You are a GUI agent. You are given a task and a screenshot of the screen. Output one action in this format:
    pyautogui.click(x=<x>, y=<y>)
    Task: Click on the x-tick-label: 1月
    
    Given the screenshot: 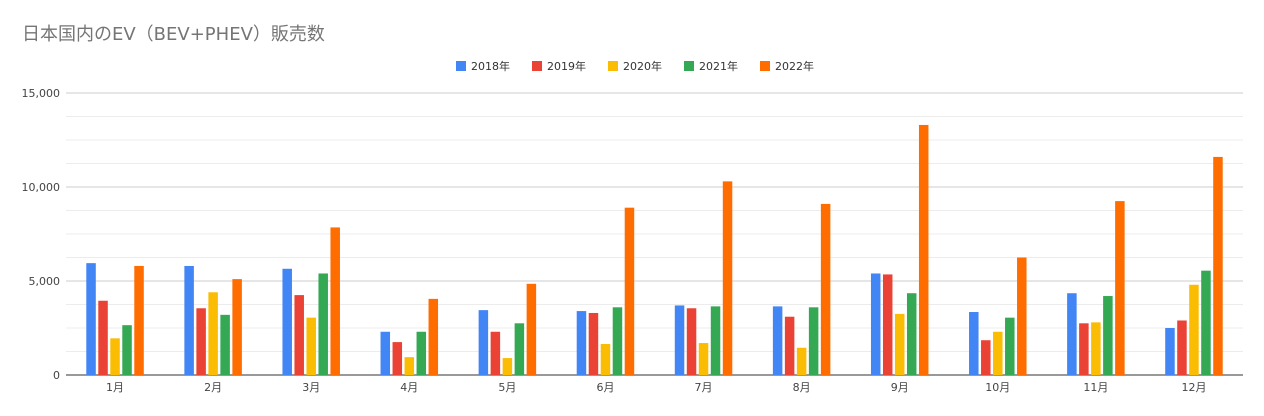 What is the action you would take?
    pyautogui.click(x=115, y=387)
    